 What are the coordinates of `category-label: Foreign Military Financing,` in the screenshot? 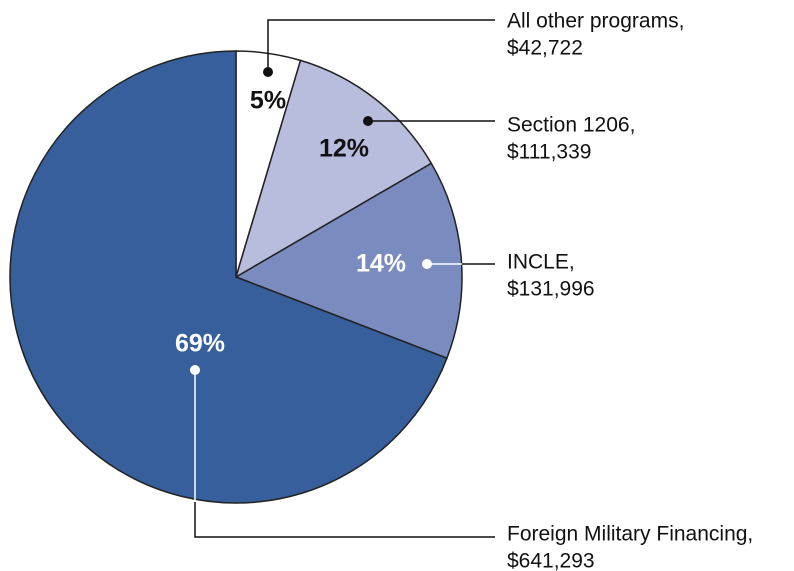 It's located at (630, 534).